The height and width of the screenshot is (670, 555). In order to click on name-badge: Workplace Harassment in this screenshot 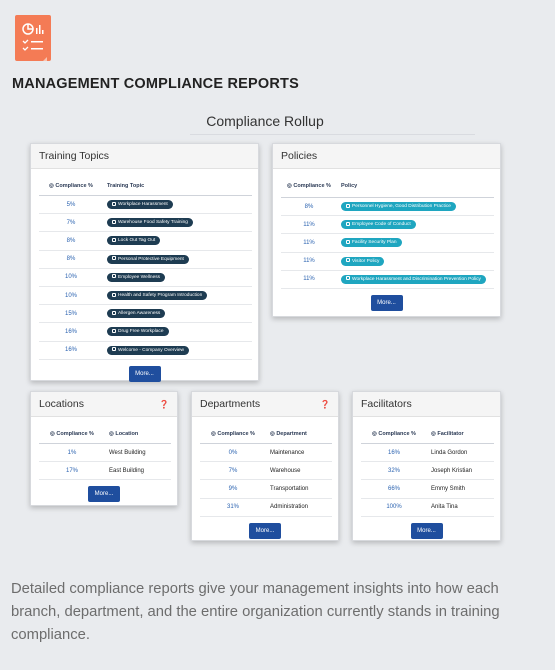, I will do `click(140, 205)`.